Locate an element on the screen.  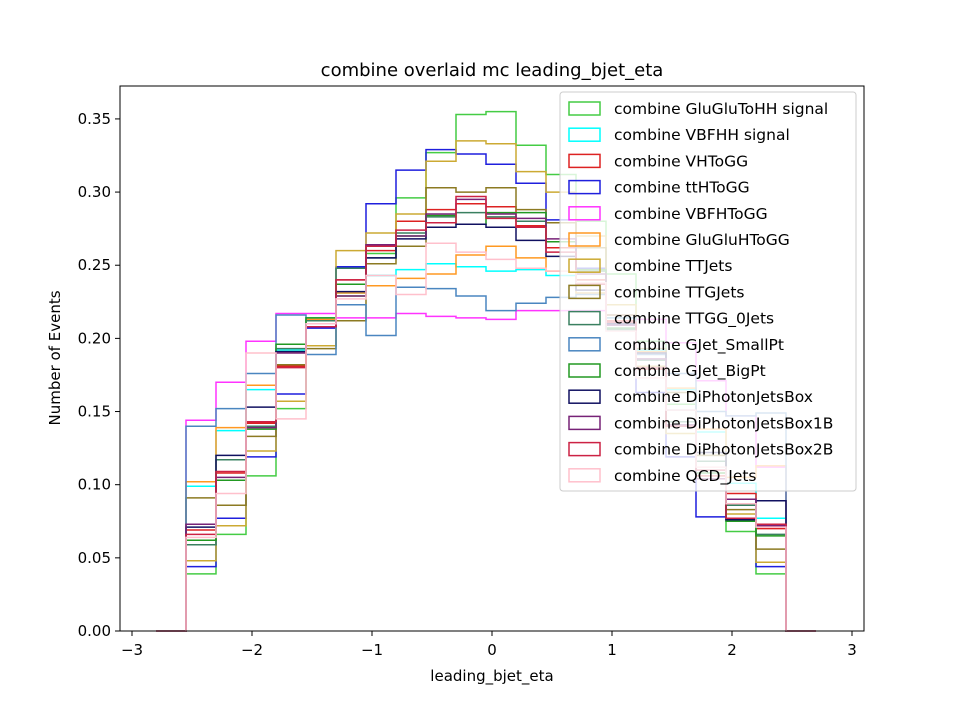
legend-label: combine TTGG_0Jets is located at coordinates (694, 319).